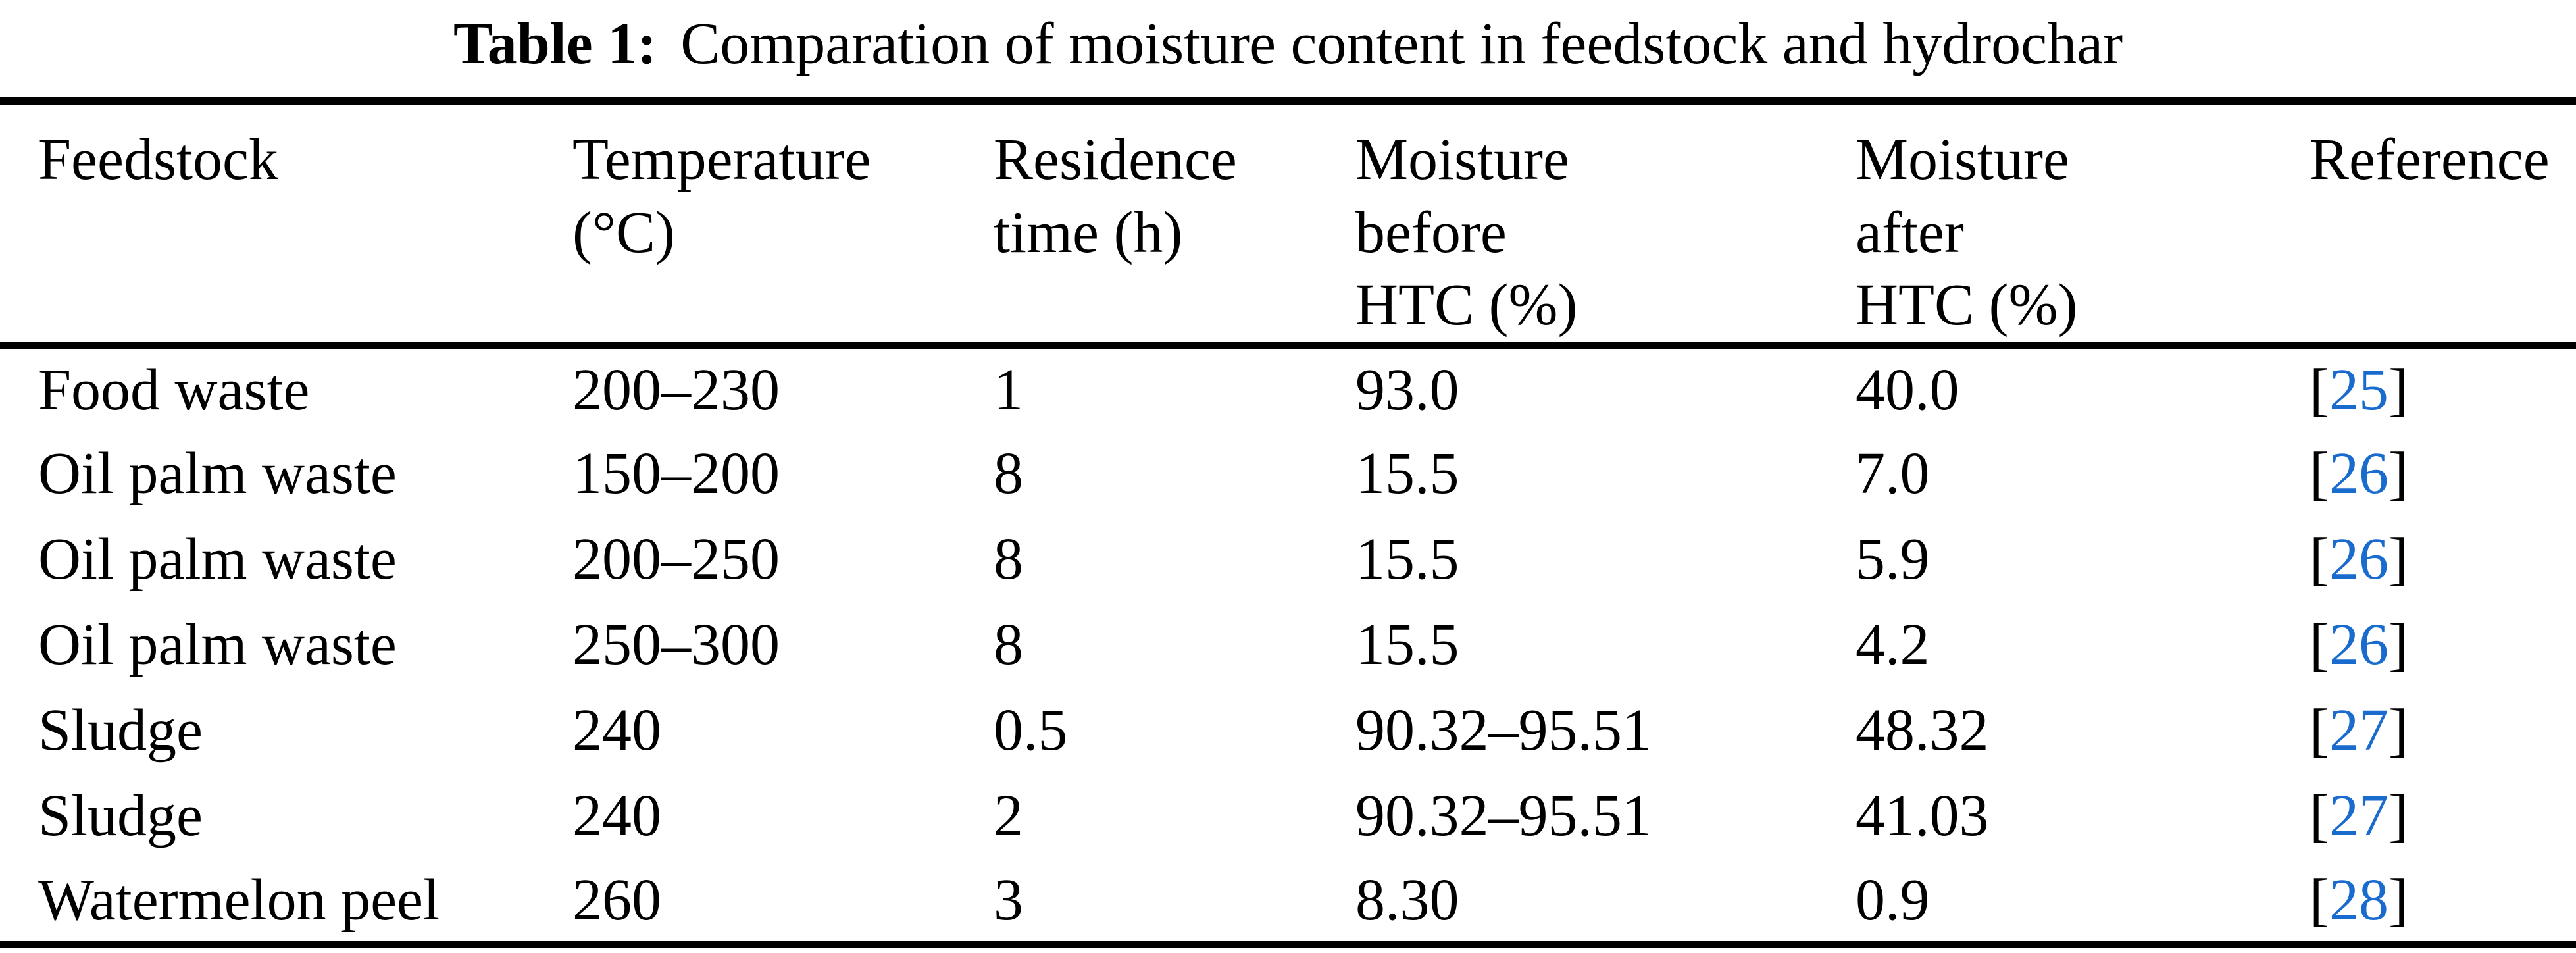  I want to click on cell-moisture-after: 41.03, so click(1922, 816).